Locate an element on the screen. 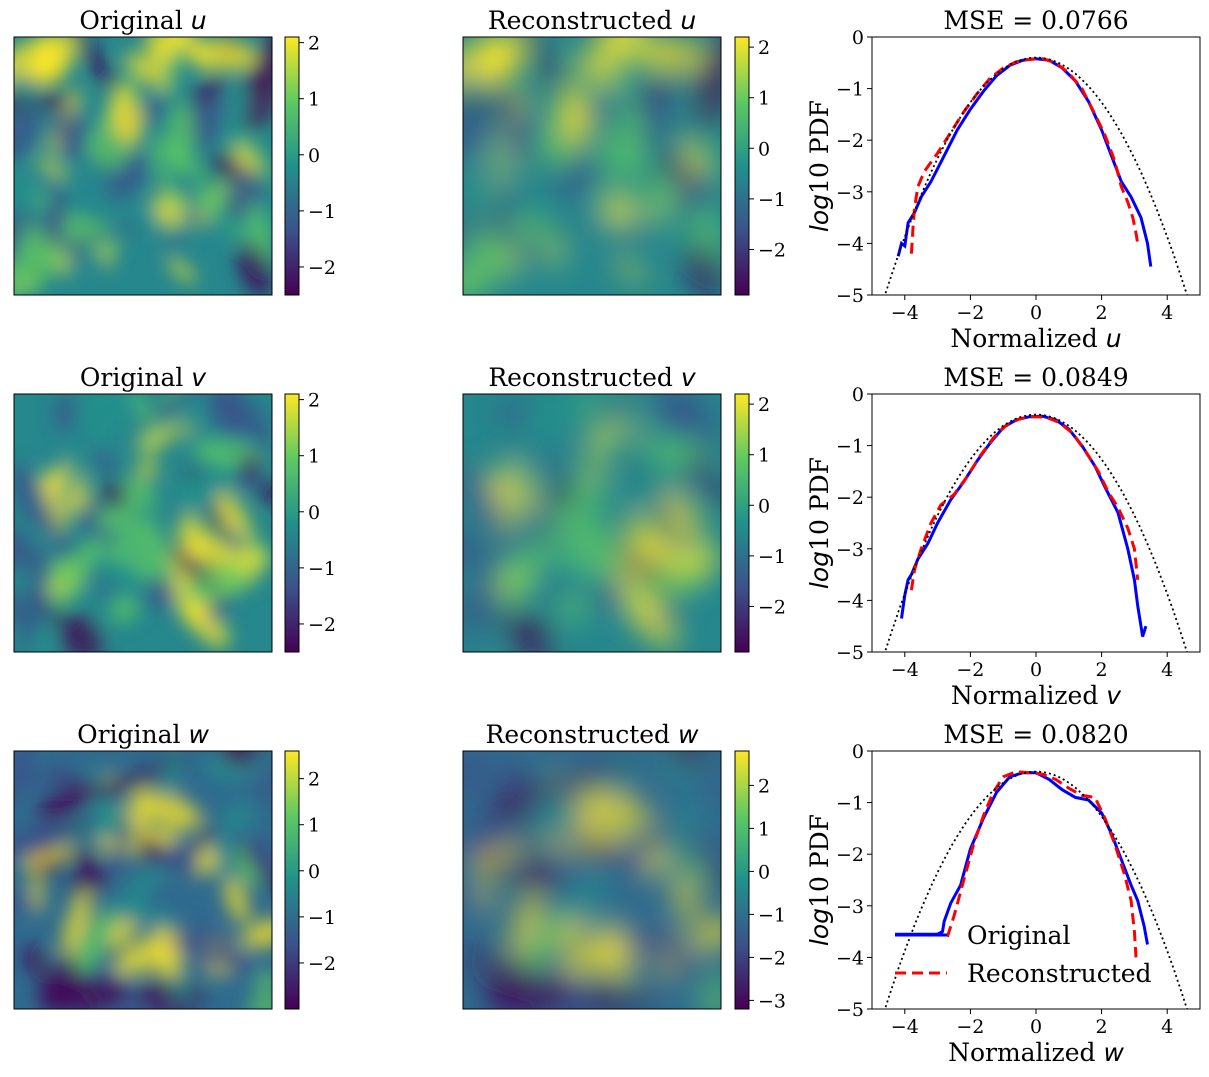 Image resolution: width=1209 pixels, height=1077 pixels. chart-title: MSE = 0.0820 is located at coordinates (1035, 734).